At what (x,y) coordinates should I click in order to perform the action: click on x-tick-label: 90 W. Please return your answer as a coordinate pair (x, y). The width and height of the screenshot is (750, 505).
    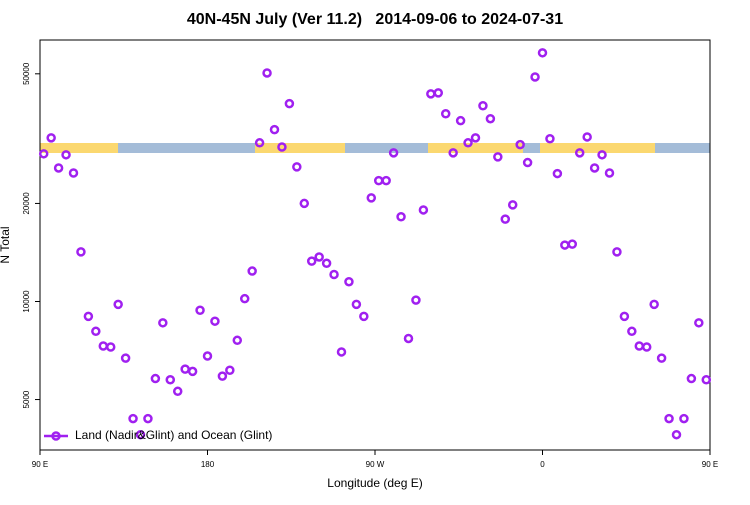
    Looking at the image, I should click on (375, 464).